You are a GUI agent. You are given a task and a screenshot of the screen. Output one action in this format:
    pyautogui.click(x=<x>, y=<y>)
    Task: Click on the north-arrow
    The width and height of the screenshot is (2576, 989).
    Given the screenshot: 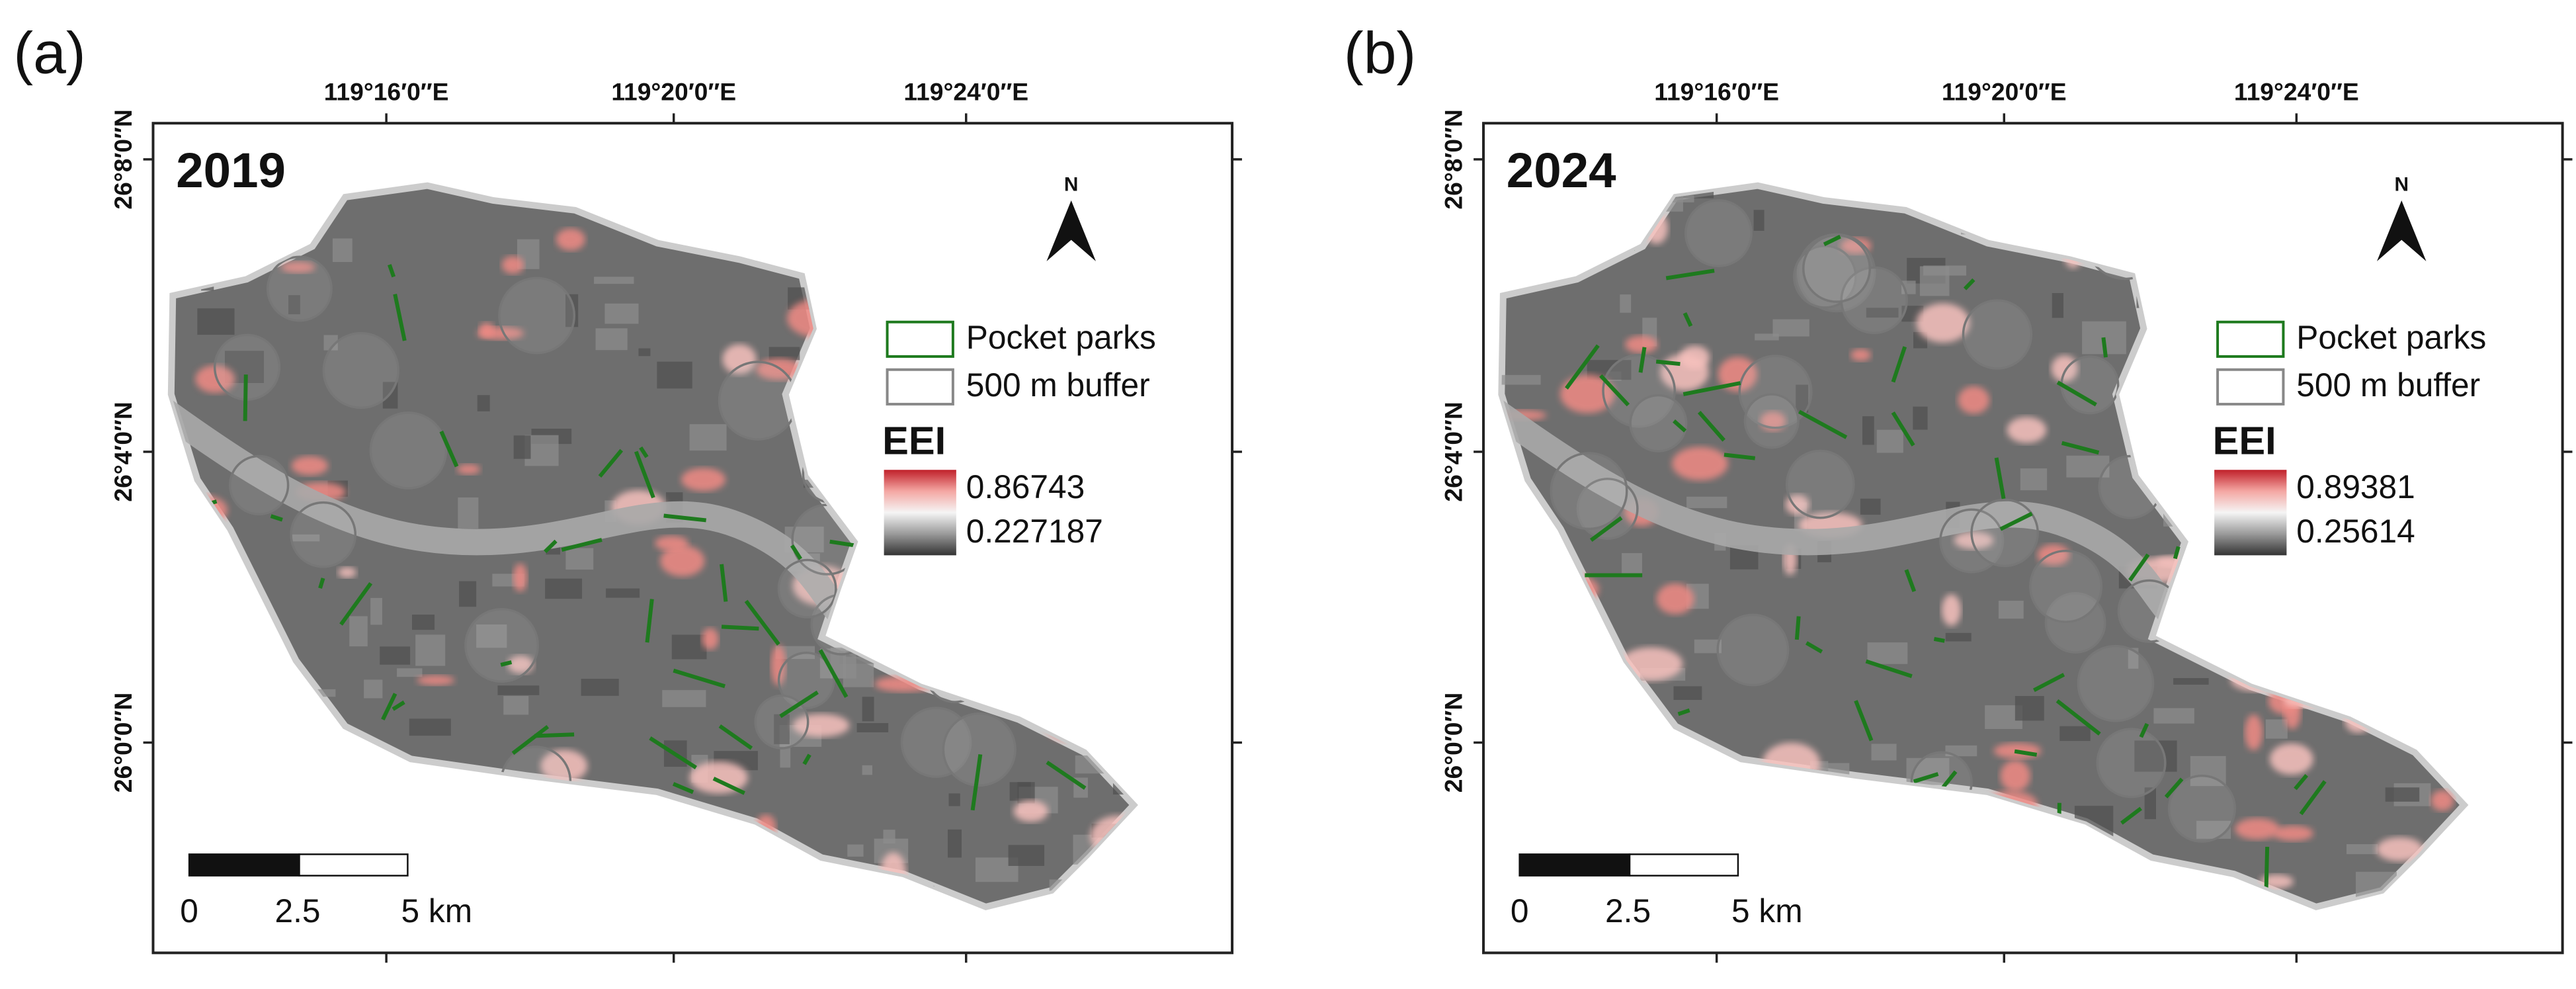 What is the action you would take?
    pyautogui.click(x=1071, y=230)
    